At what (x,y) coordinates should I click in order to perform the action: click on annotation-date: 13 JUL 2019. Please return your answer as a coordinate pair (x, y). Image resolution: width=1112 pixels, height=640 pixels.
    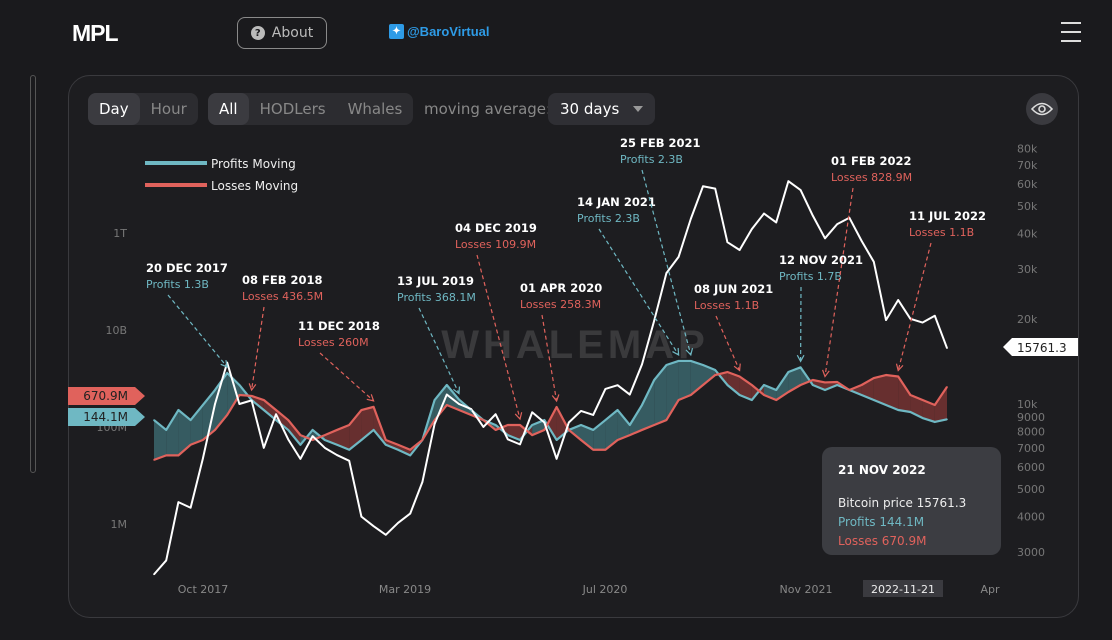
    Looking at the image, I should click on (435, 281).